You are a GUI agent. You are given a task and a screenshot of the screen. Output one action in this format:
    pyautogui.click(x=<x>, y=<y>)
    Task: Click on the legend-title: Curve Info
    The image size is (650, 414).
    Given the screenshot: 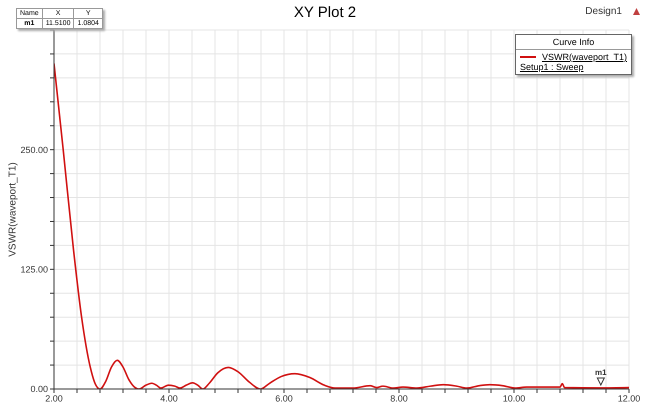 What is the action you would take?
    pyautogui.click(x=573, y=42)
    